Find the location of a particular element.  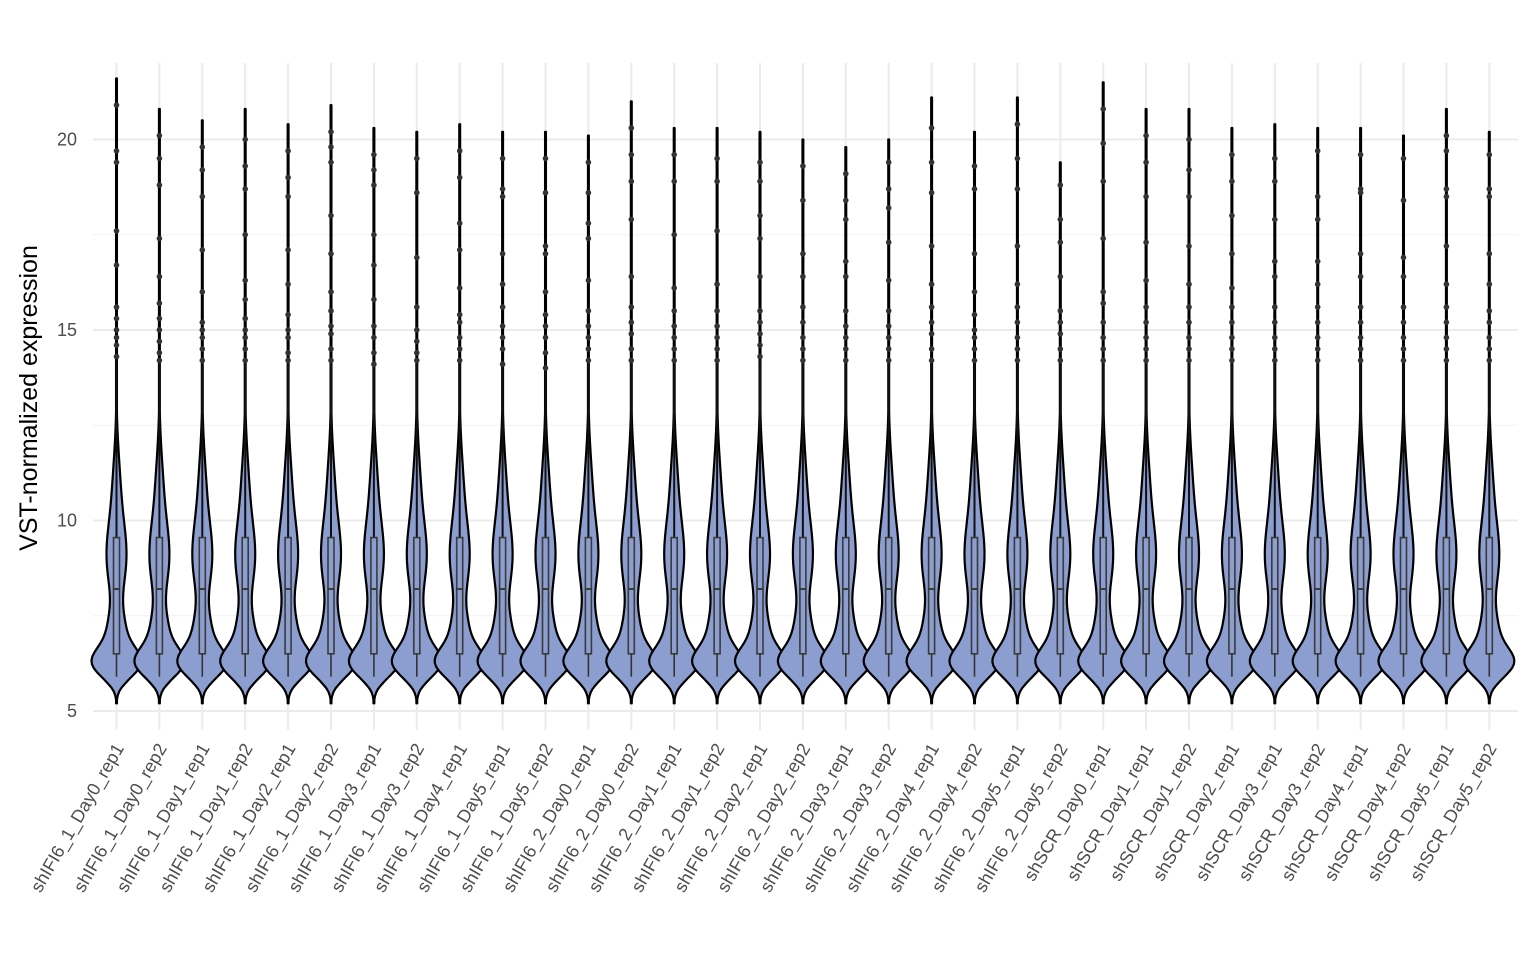

y-tick-label: 10 is located at coordinates (67, 520).